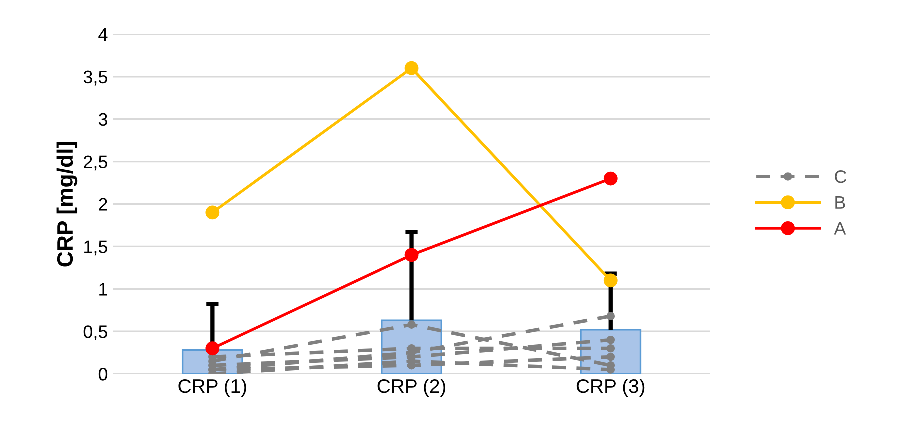 This screenshot has width=905, height=430. I want to click on x-tick-label: CRP (1), so click(212, 388).